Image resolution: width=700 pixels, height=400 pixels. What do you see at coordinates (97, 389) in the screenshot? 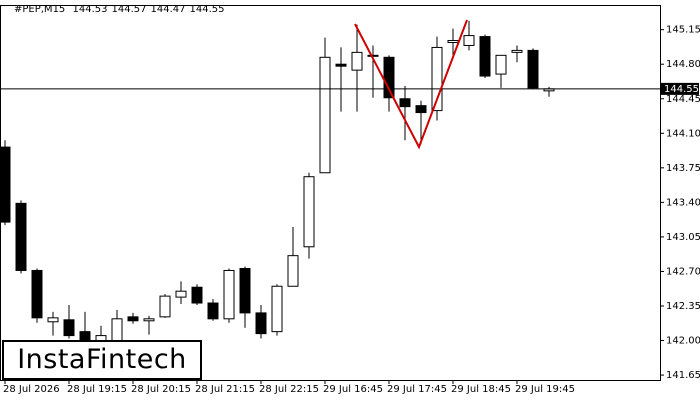
I see `x-tick-label: 28 Jul 19:15` at bounding box center [97, 389].